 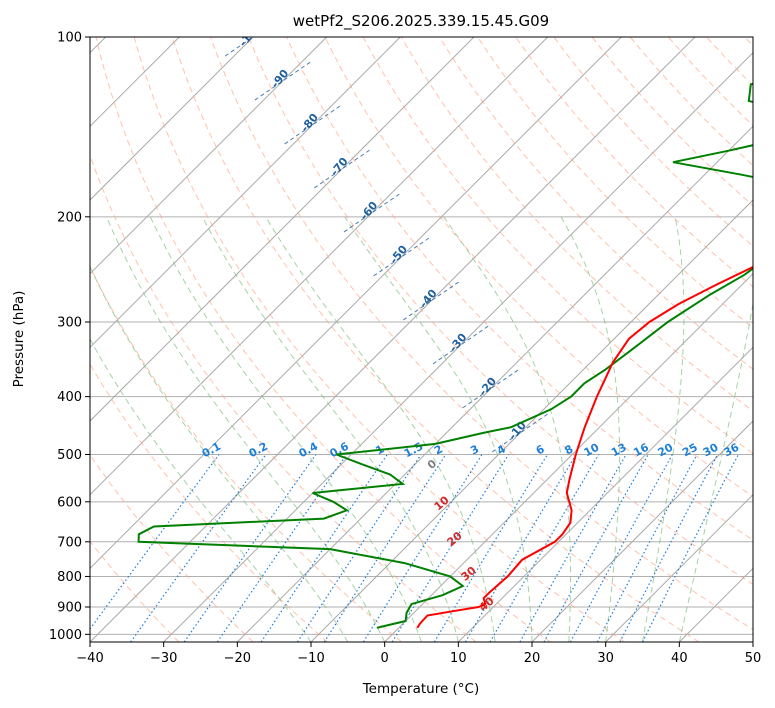 I want to click on frost-point-label: -30, so click(x=458, y=343).